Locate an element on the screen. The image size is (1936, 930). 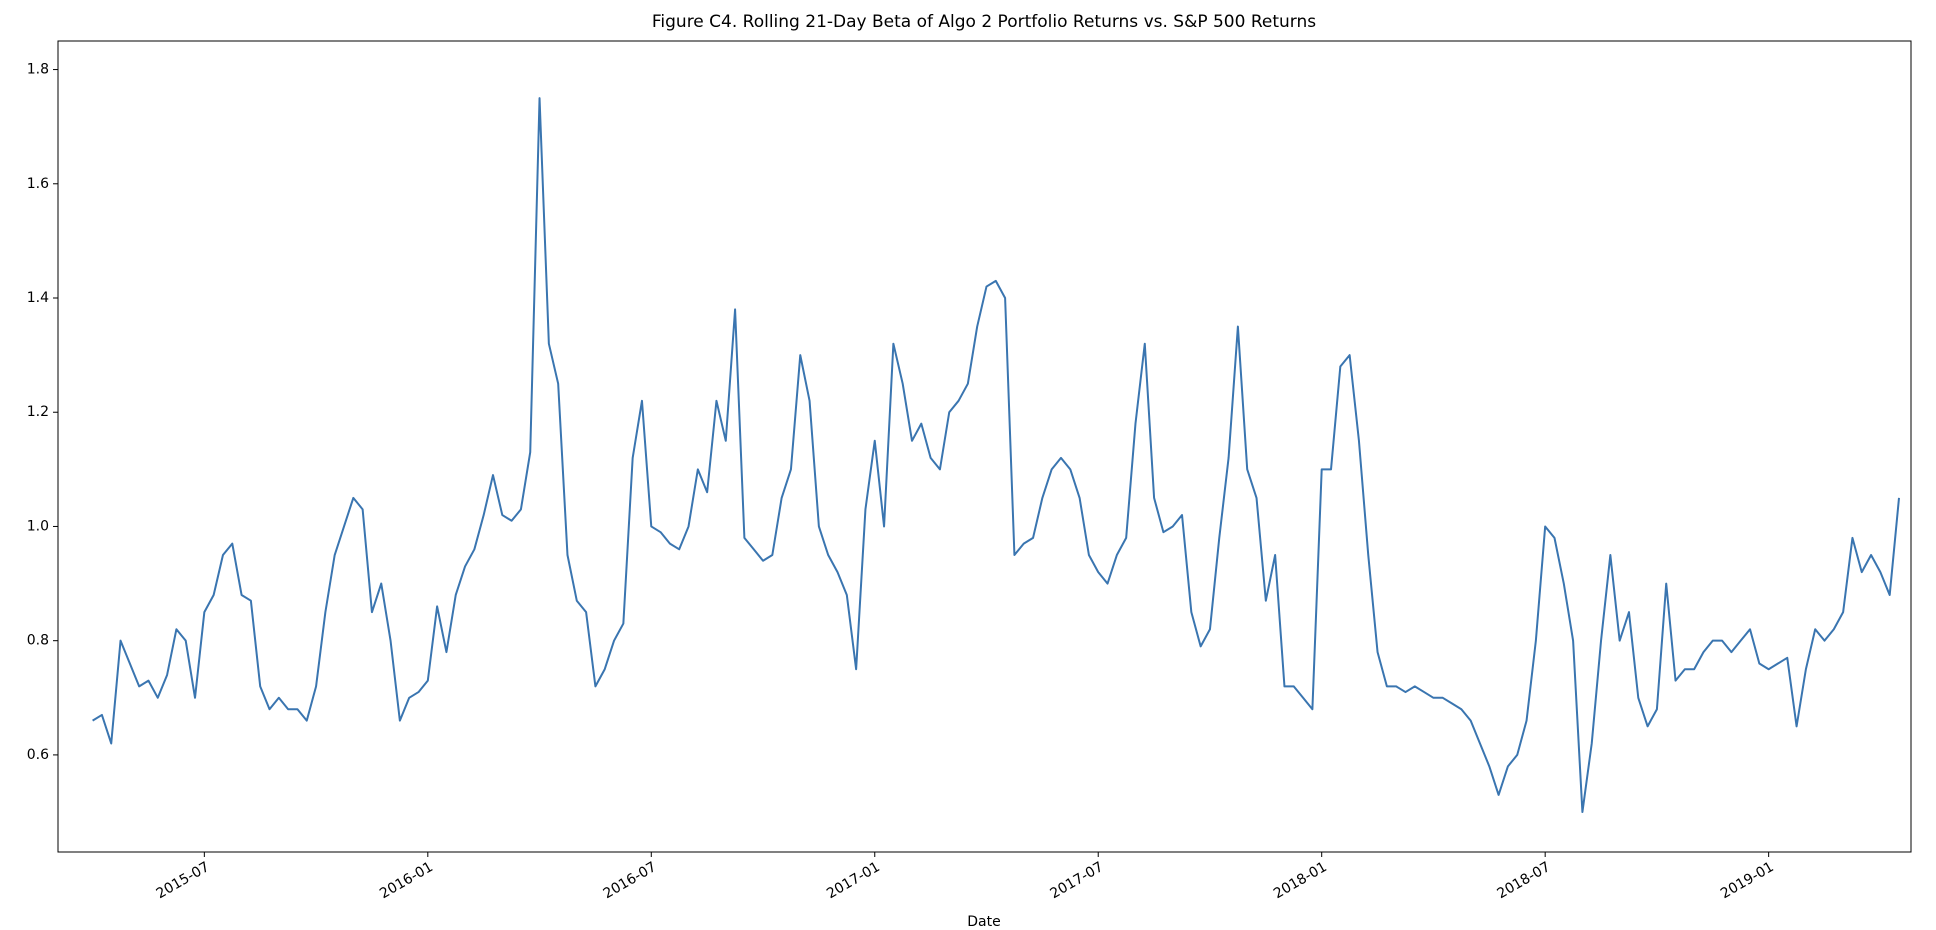
x-tick-label: 2018-07 is located at coordinates (1524, 880).